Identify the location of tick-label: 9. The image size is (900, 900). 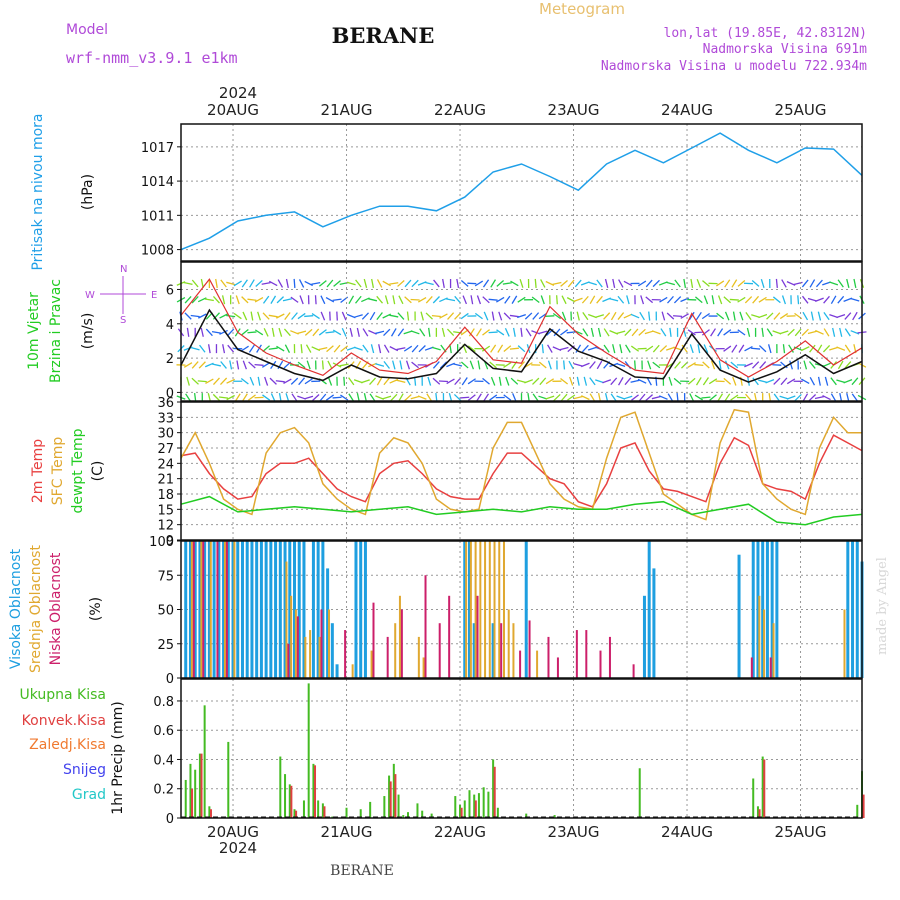
(170, 541).